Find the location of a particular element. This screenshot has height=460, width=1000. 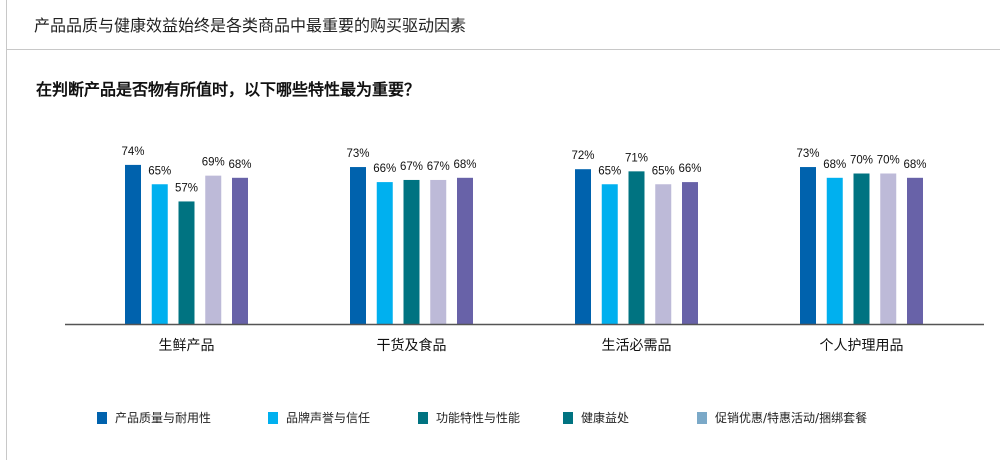

data-label: 69% is located at coordinates (213, 163).